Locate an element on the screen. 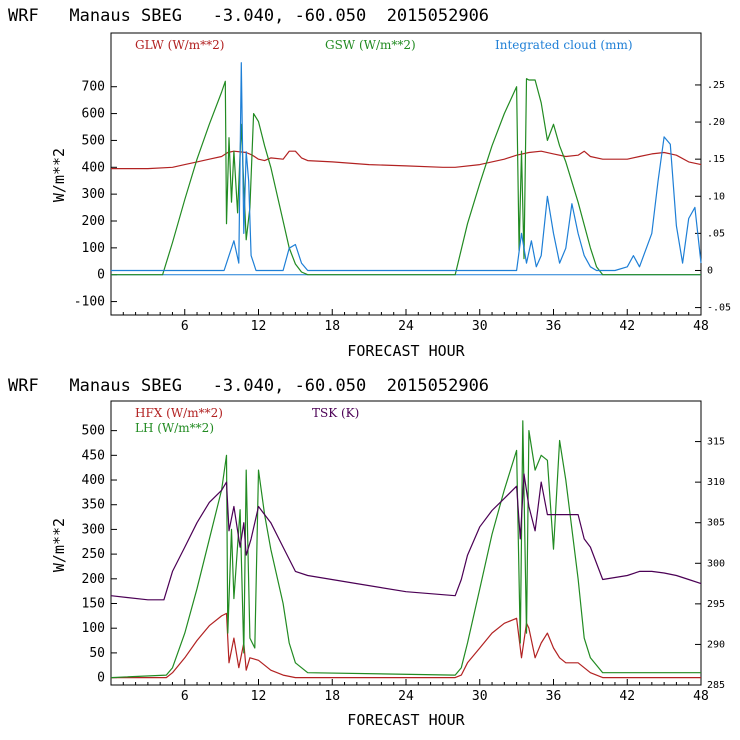 Image resolution: width=740 pixels, height=740 pixels. y-tick-label: 700 is located at coordinates (93, 87).